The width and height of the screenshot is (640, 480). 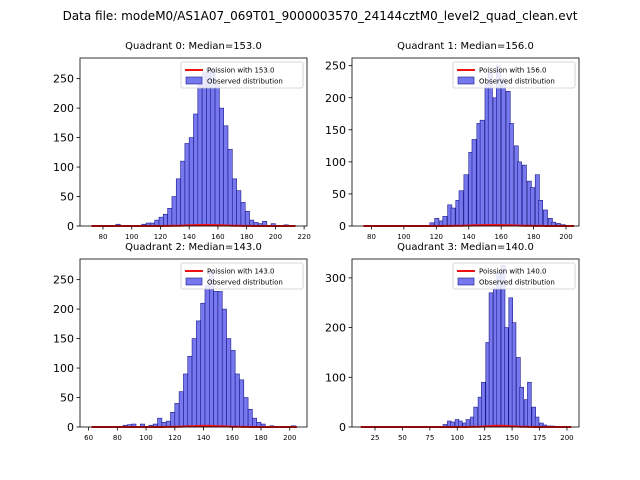 I want to click on panel-title: Quadrant 1: Median=156.0, so click(x=465, y=46).